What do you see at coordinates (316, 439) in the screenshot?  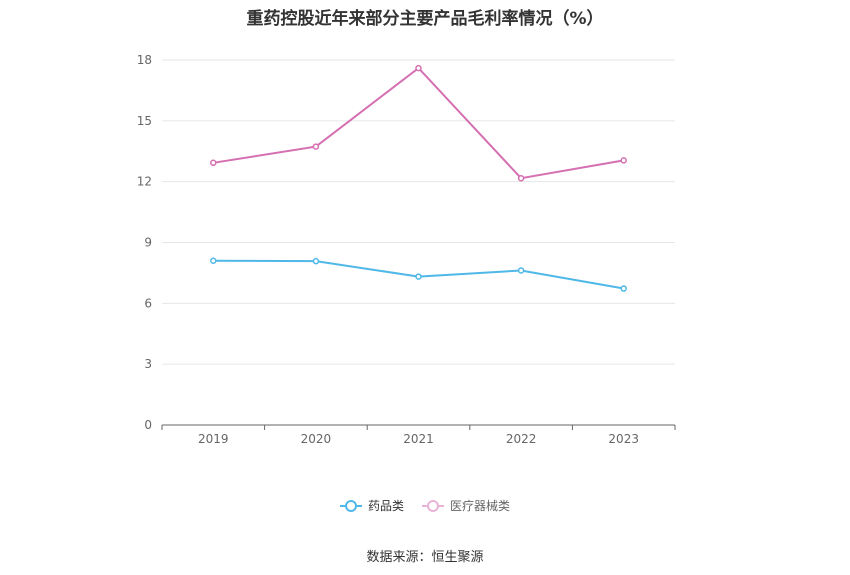 I see `x-tick-label: 2020` at bounding box center [316, 439].